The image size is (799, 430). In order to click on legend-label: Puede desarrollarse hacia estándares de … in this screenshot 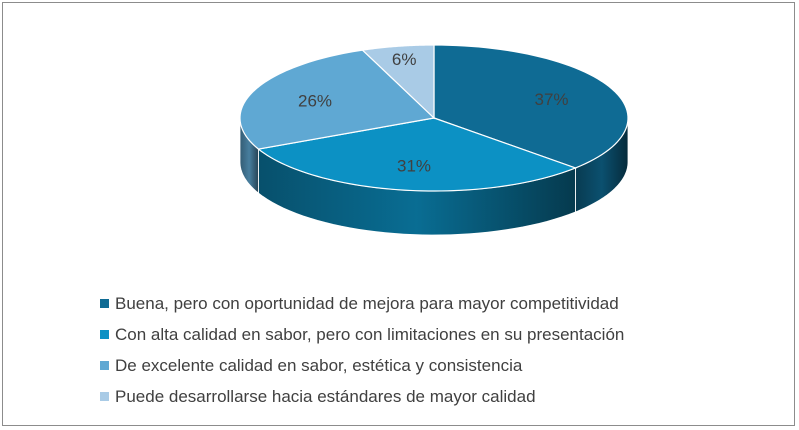, I will do `click(325, 396)`.